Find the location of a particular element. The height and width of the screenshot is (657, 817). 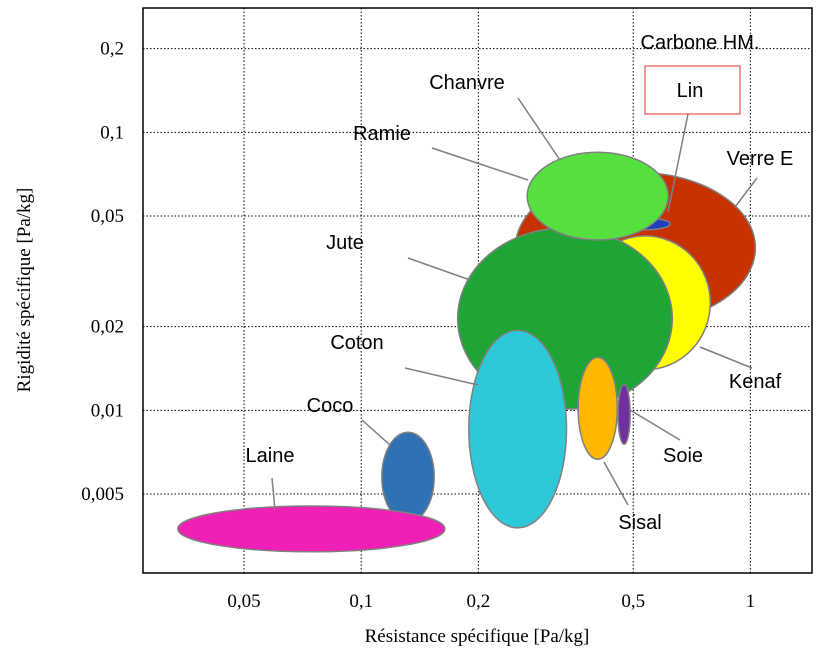

y-tick-label: 0,005 is located at coordinates (102, 494).